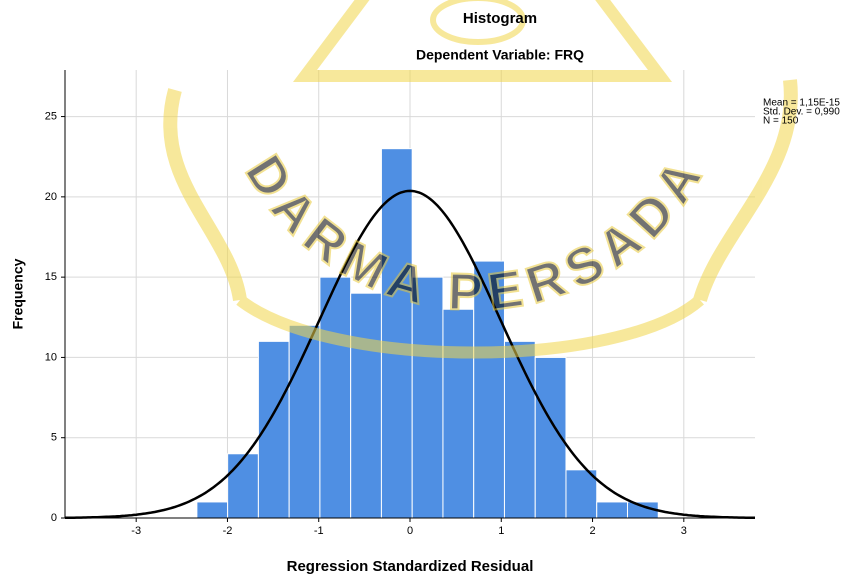 Image resolution: width=866 pixels, height=580 pixels. What do you see at coordinates (410, 566) in the screenshot?
I see `x-axis-title: Regression Standardized Residual` at bounding box center [410, 566].